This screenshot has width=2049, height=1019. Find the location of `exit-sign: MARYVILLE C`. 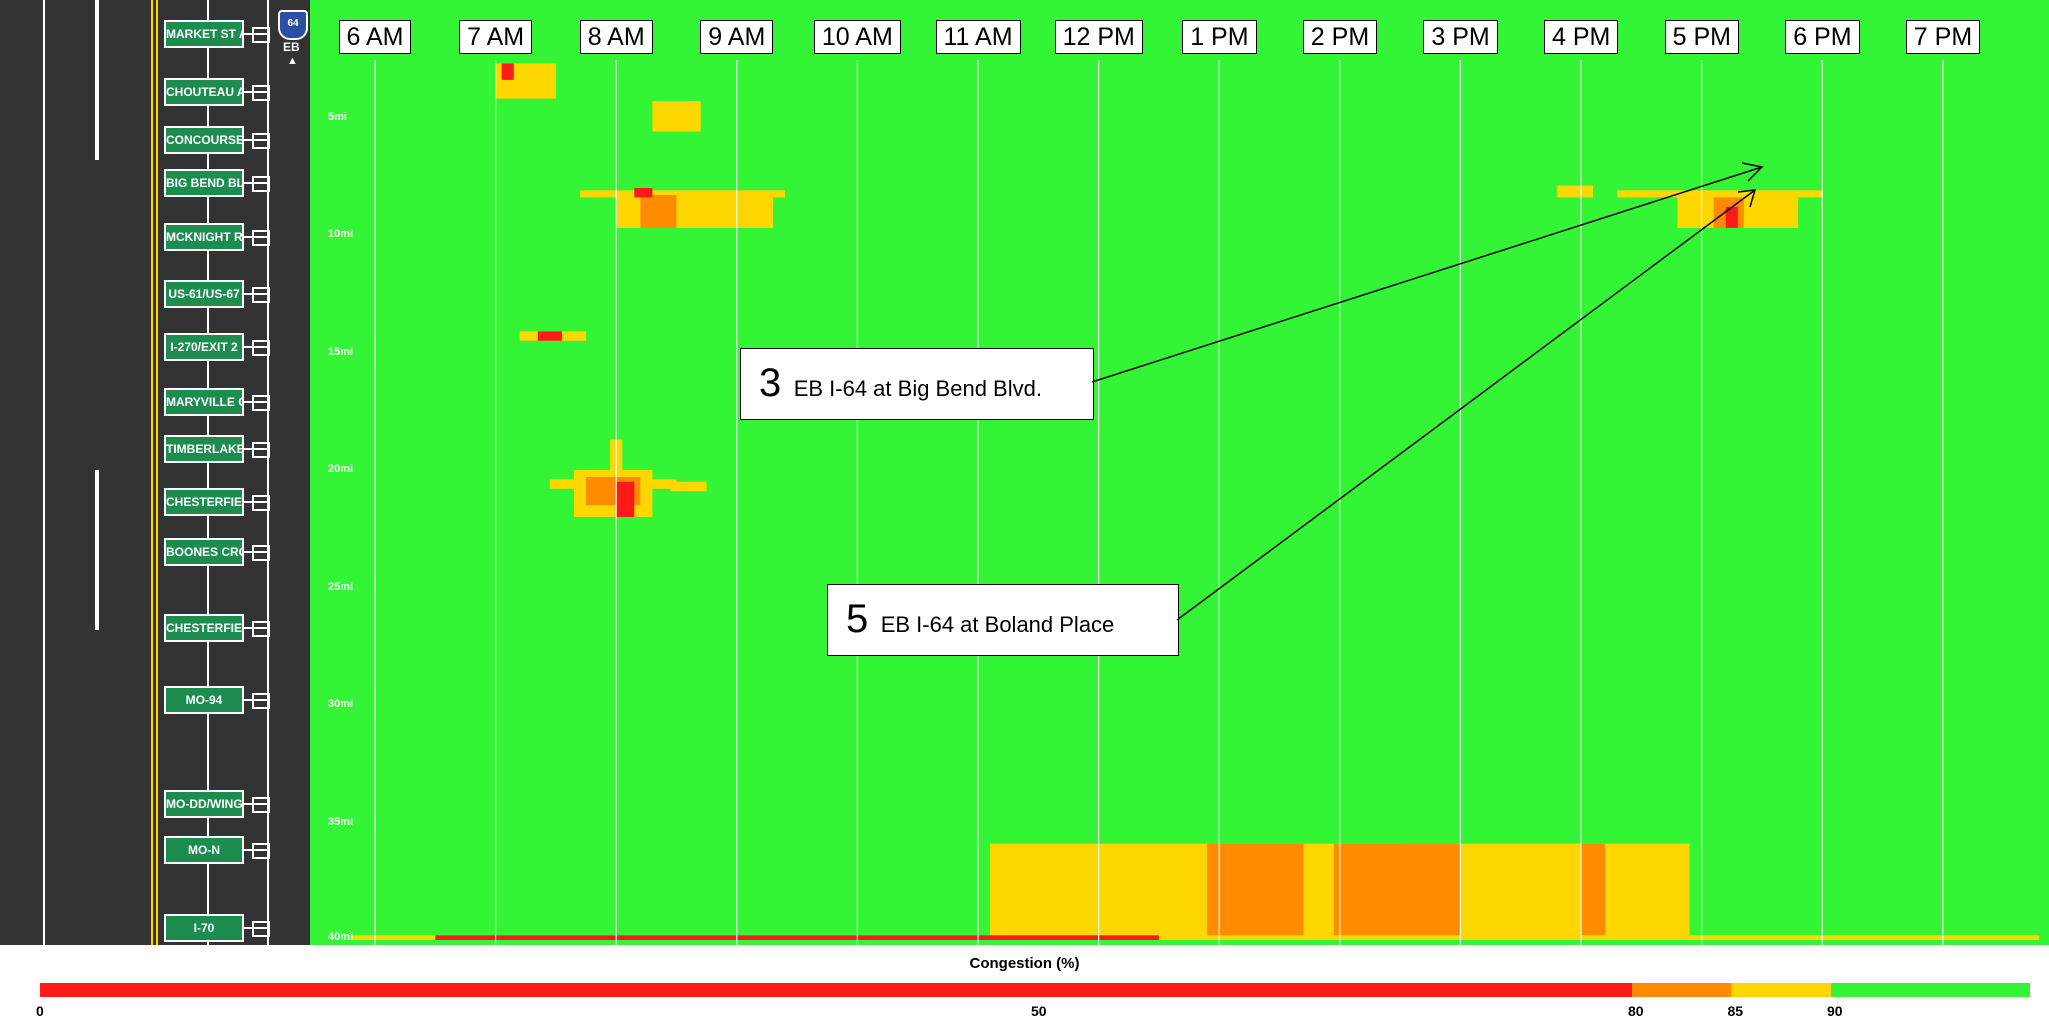

exit-sign: MARYVILLE C is located at coordinates (204, 402).